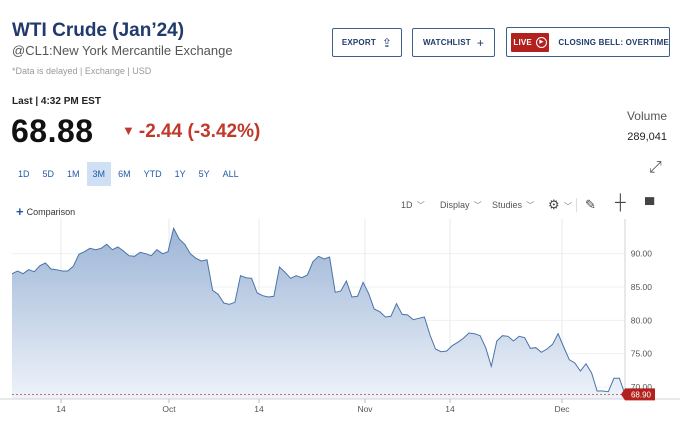 The height and width of the screenshot is (428, 680). What do you see at coordinates (358, 42) in the screenshot?
I see `export-label: EXPORT` at bounding box center [358, 42].